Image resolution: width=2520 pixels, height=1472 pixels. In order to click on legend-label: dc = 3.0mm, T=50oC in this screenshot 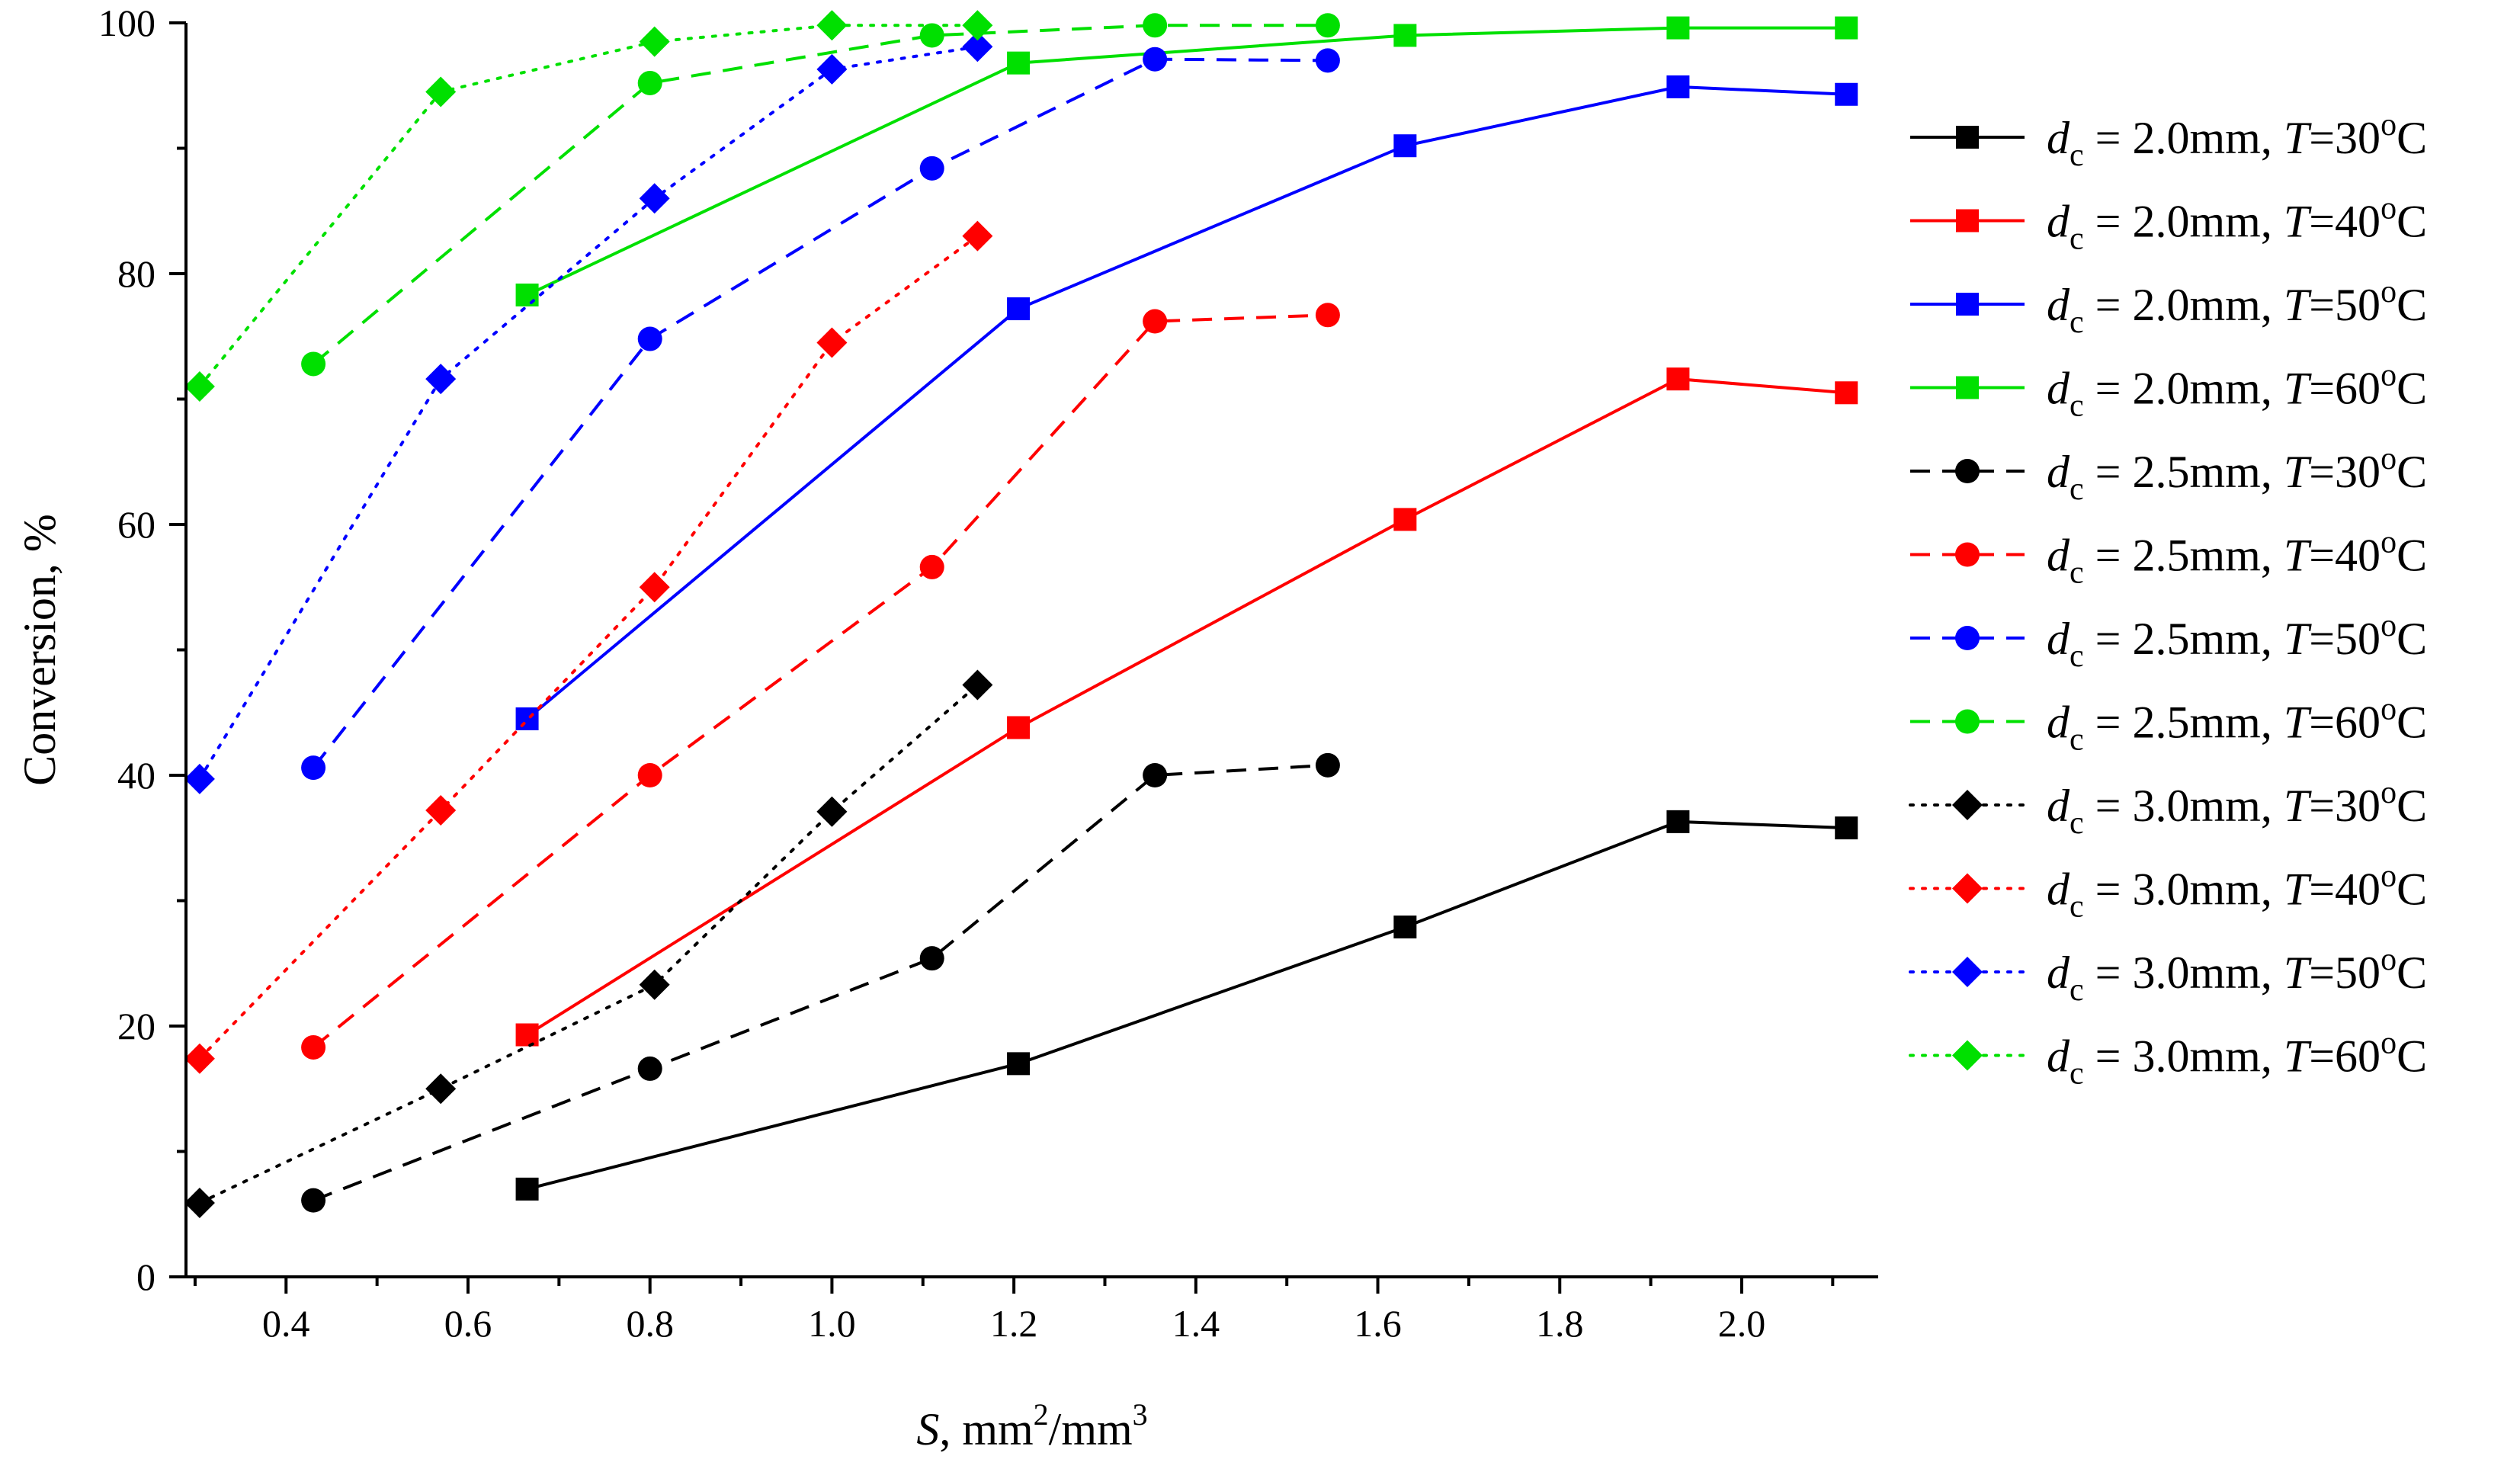, I will do `click(2237, 975)`.